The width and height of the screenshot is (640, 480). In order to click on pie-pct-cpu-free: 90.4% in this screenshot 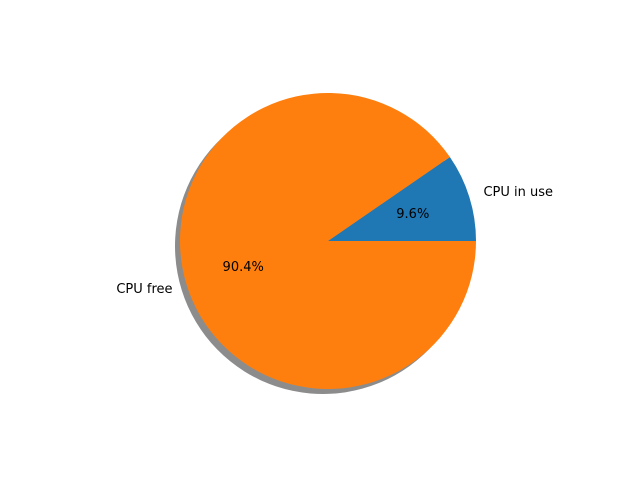, I will do `click(243, 267)`.